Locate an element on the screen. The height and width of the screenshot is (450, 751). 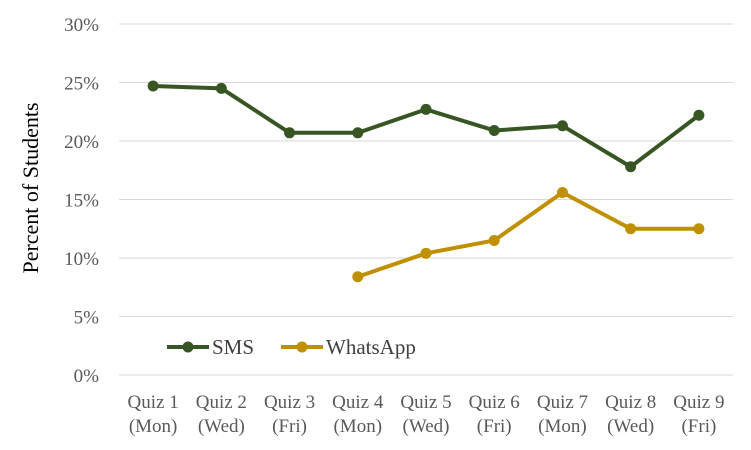
legend-label: SMS is located at coordinates (233, 347).